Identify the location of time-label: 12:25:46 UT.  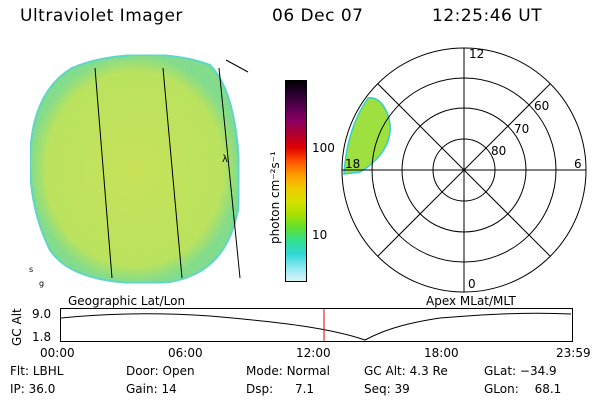
(487, 16).